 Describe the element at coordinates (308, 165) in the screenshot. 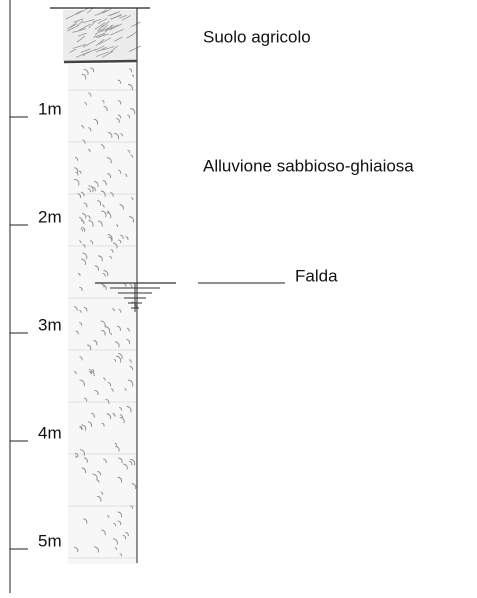

I see `layer-label: Alluvione sabbioso-ghiaiosa` at that location.